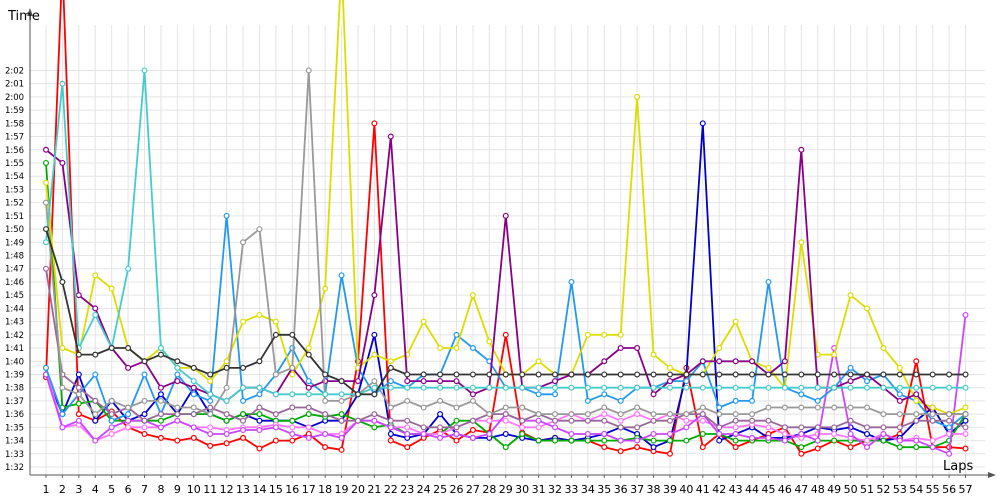 The image size is (1000, 504). What do you see at coordinates (14, 204) in the screenshot?
I see `y-tick-label: 1:52` at bounding box center [14, 204].